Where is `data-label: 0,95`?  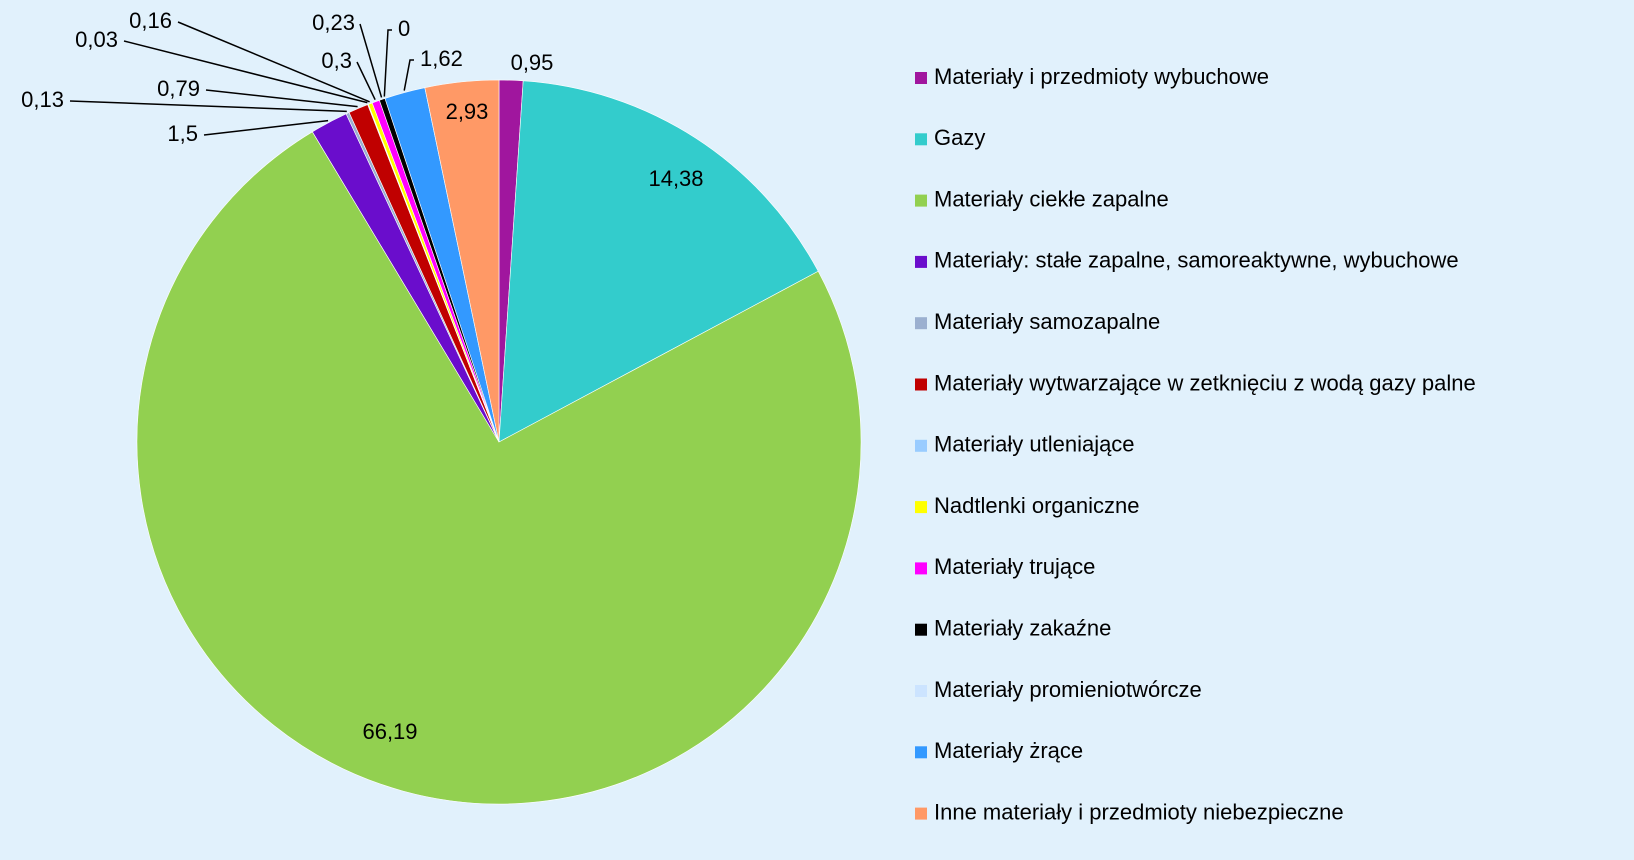 data-label: 0,95 is located at coordinates (532, 62).